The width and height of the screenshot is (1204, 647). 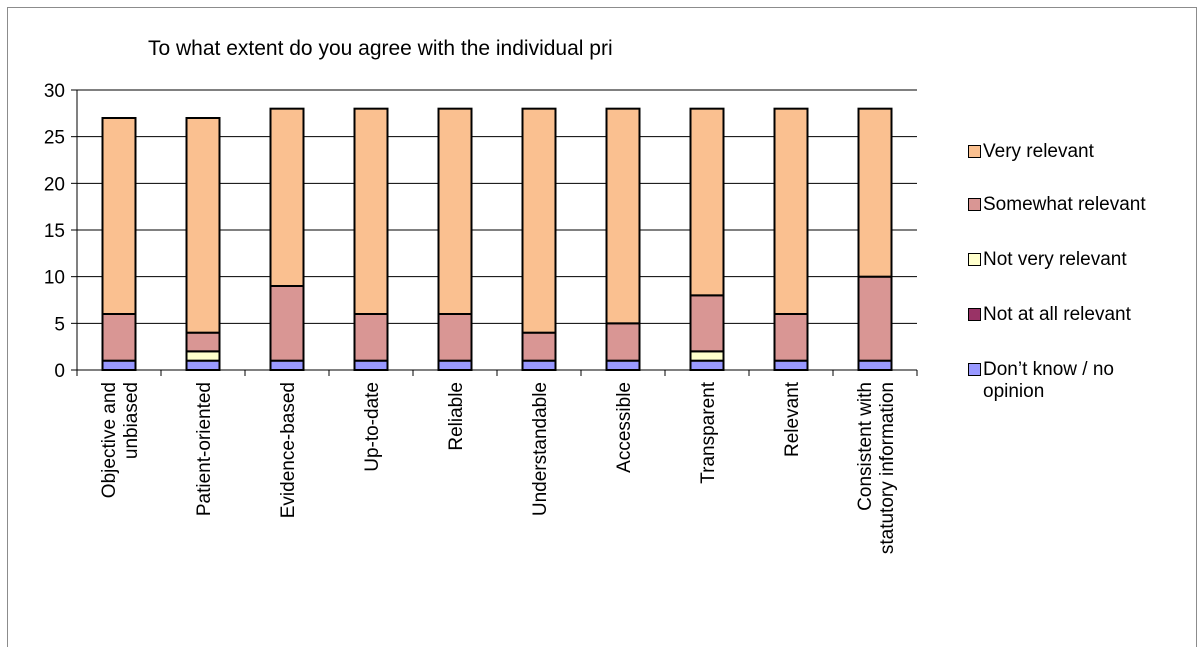 What do you see at coordinates (59, 324) in the screenshot?
I see `y-tick-label: 5` at bounding box center [59, 324].